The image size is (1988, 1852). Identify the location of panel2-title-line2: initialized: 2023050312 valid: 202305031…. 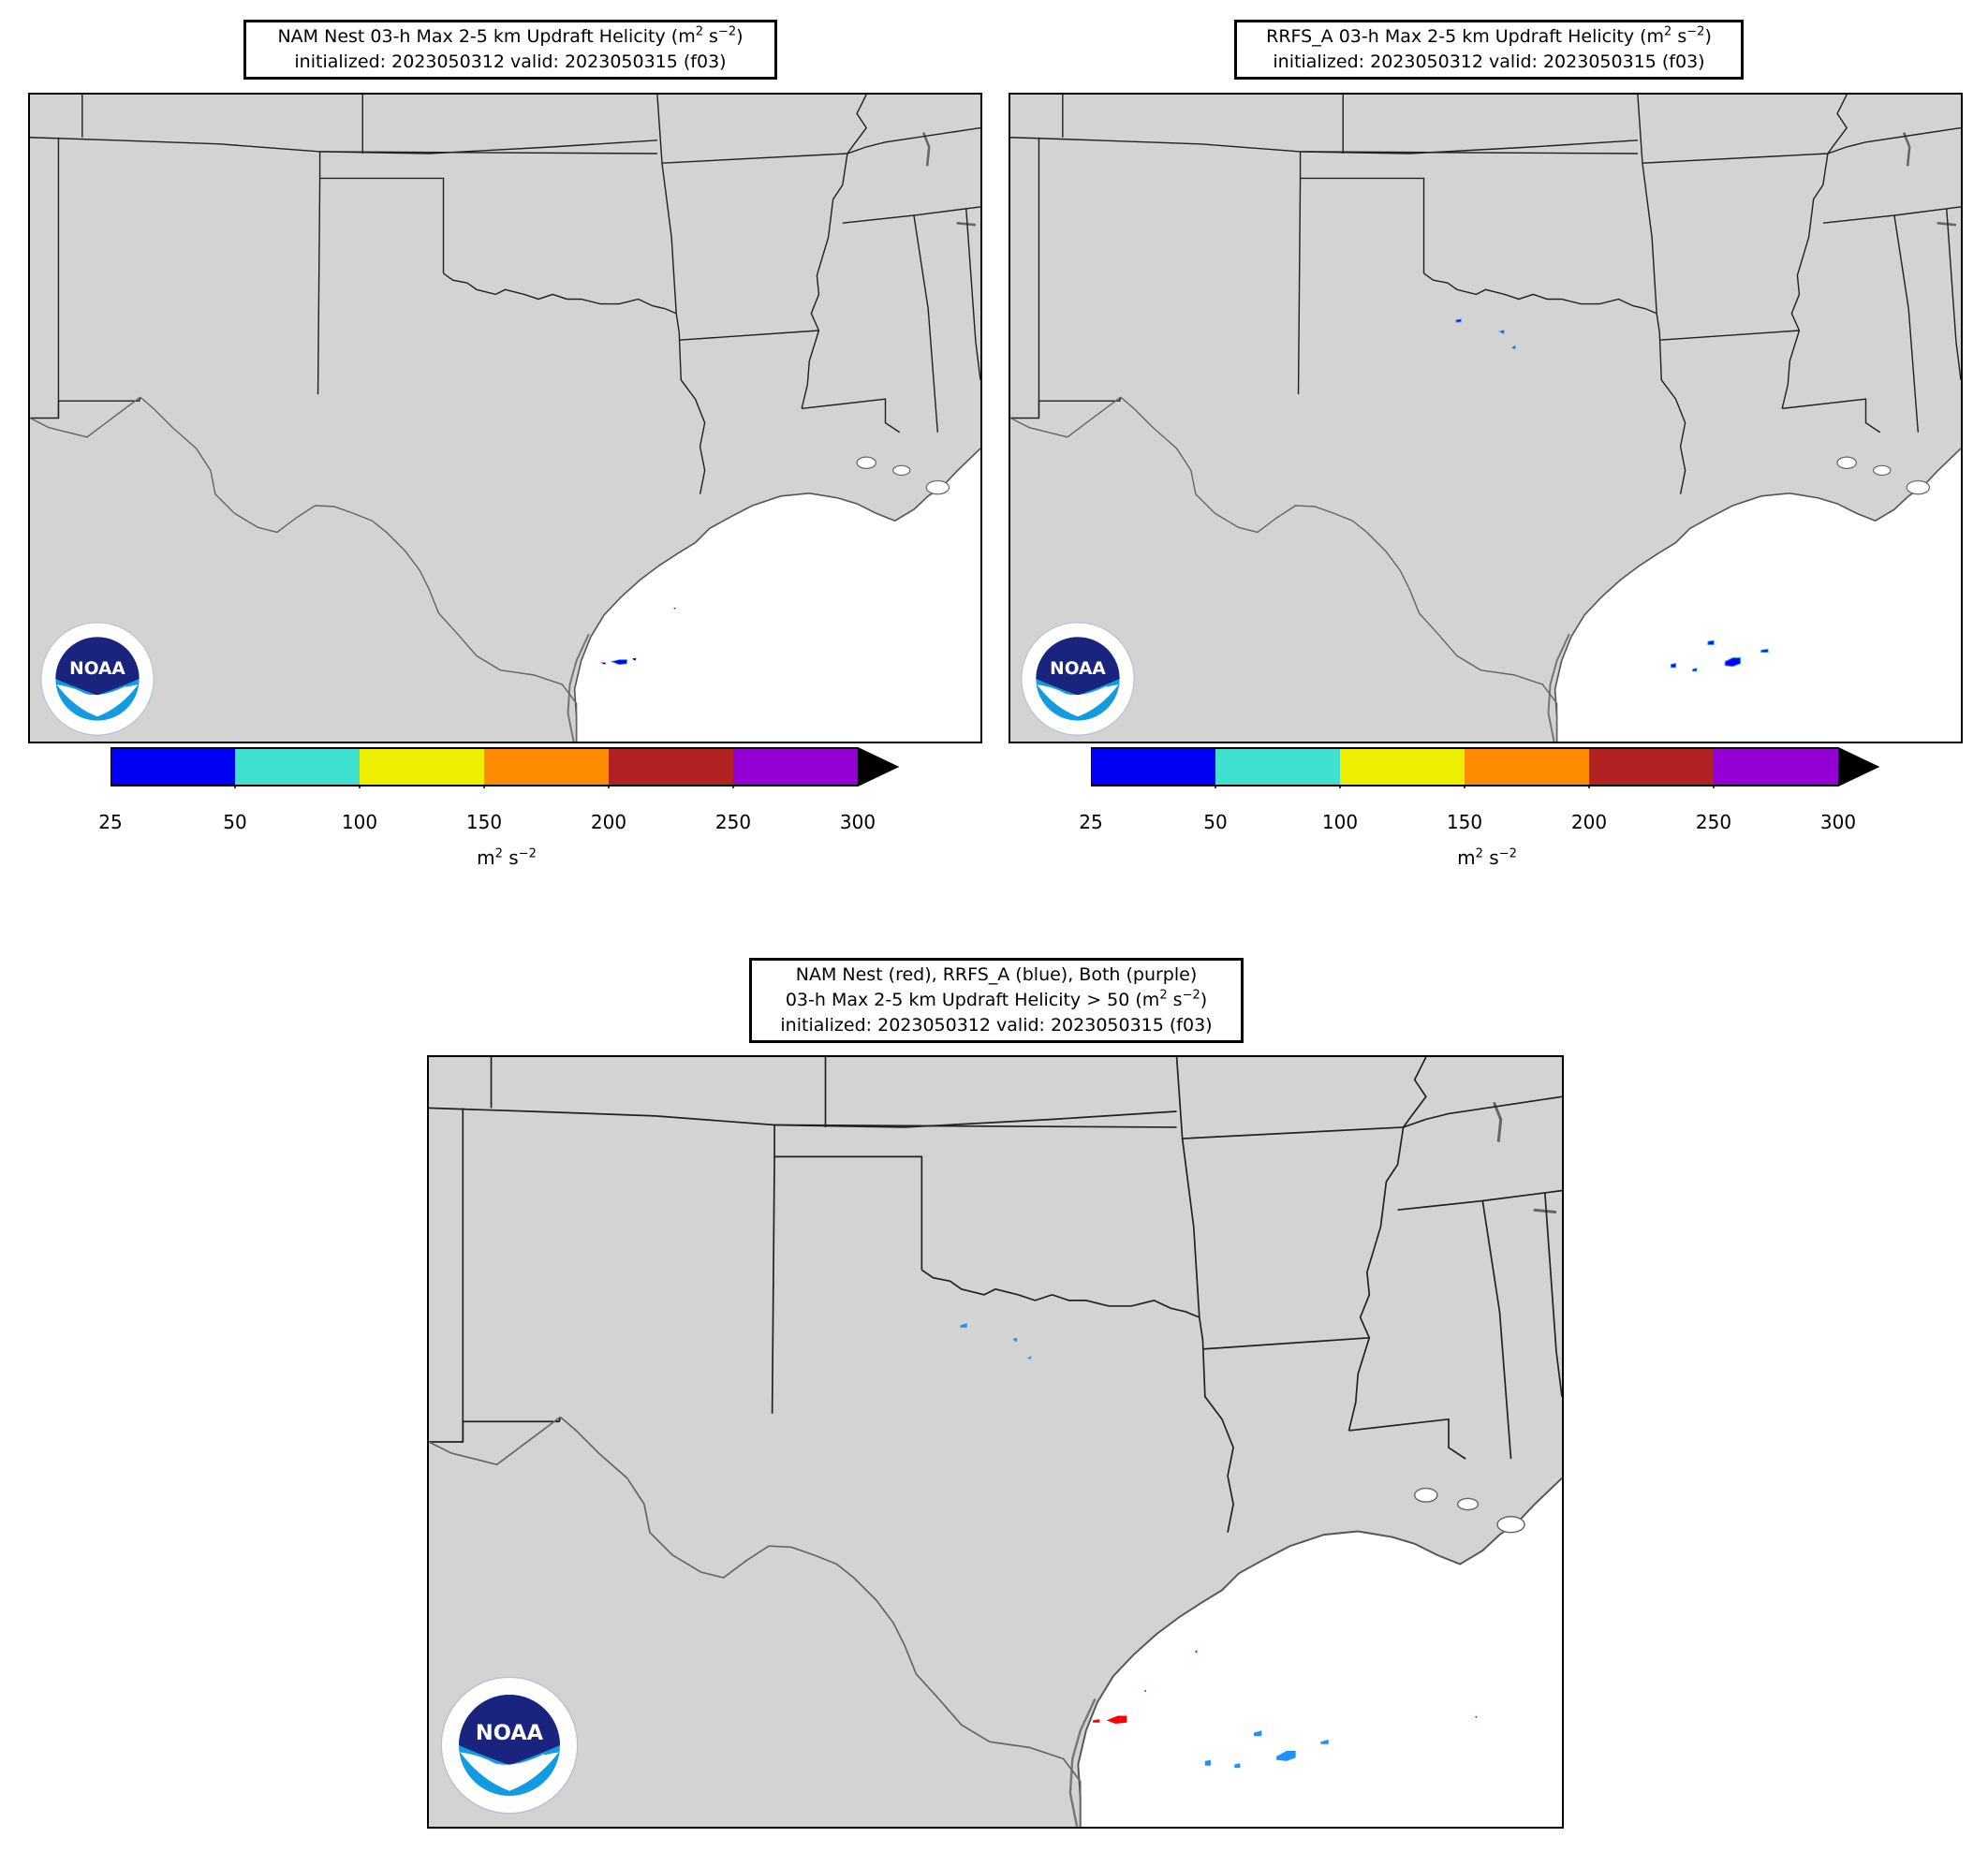
(1489, 61).